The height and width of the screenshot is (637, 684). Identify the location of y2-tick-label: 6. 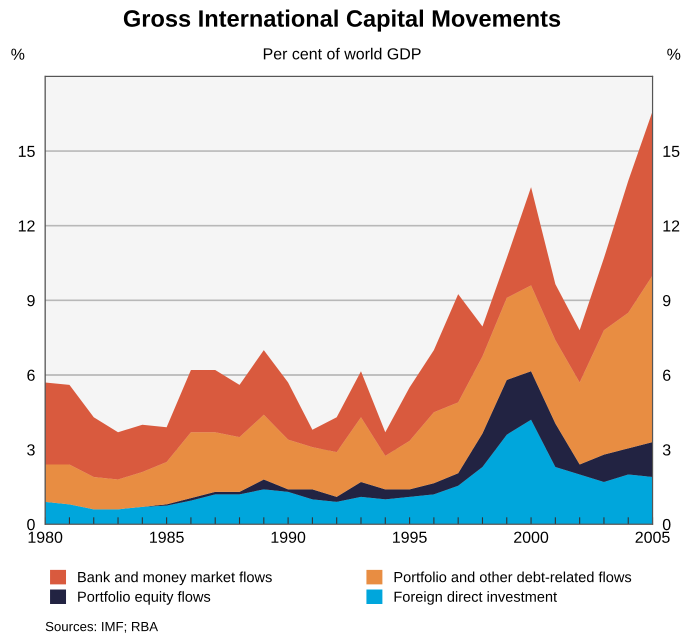
(666, 375).